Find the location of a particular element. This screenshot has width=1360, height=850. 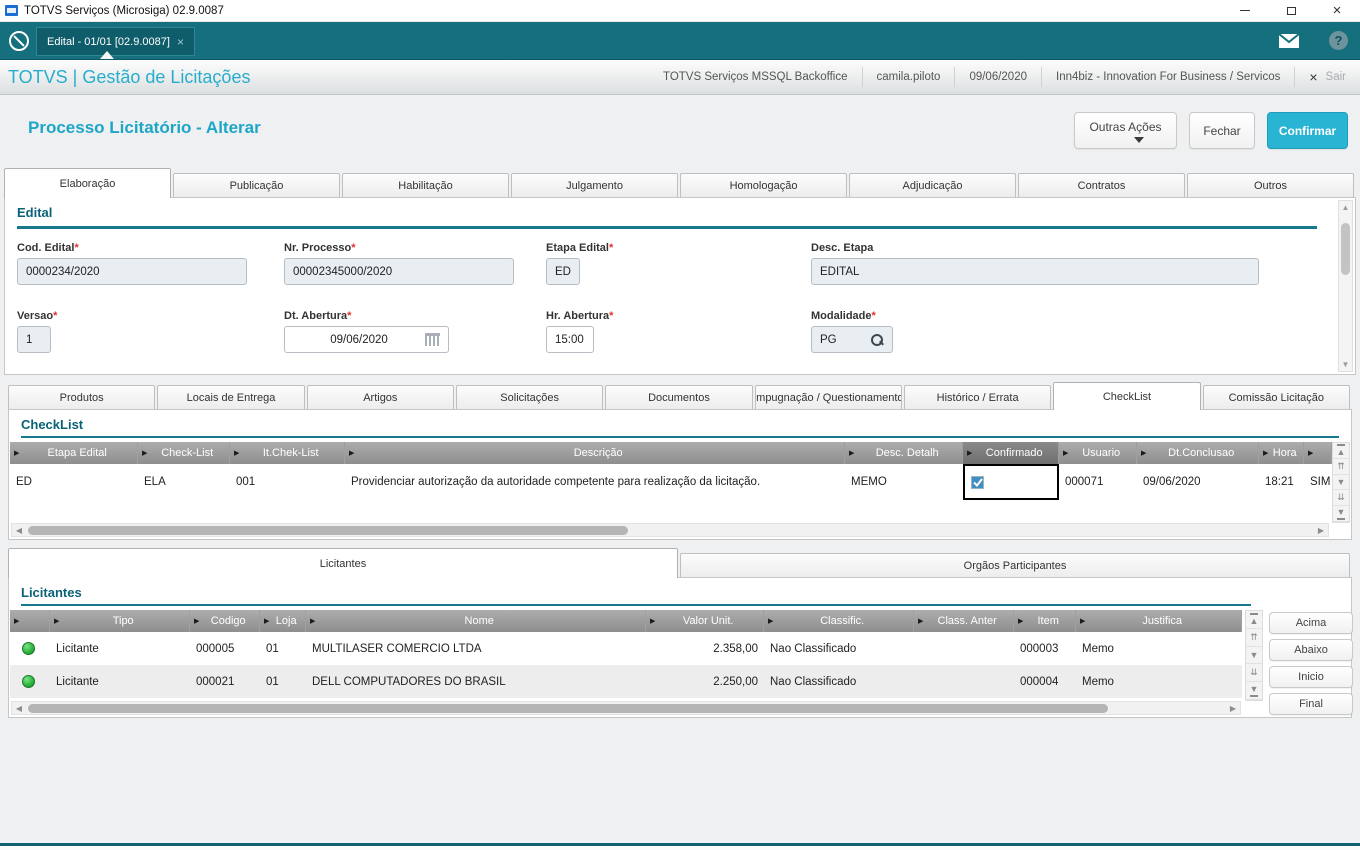

abaixo-button: Abaixo is located at coordinates (1311, 650).